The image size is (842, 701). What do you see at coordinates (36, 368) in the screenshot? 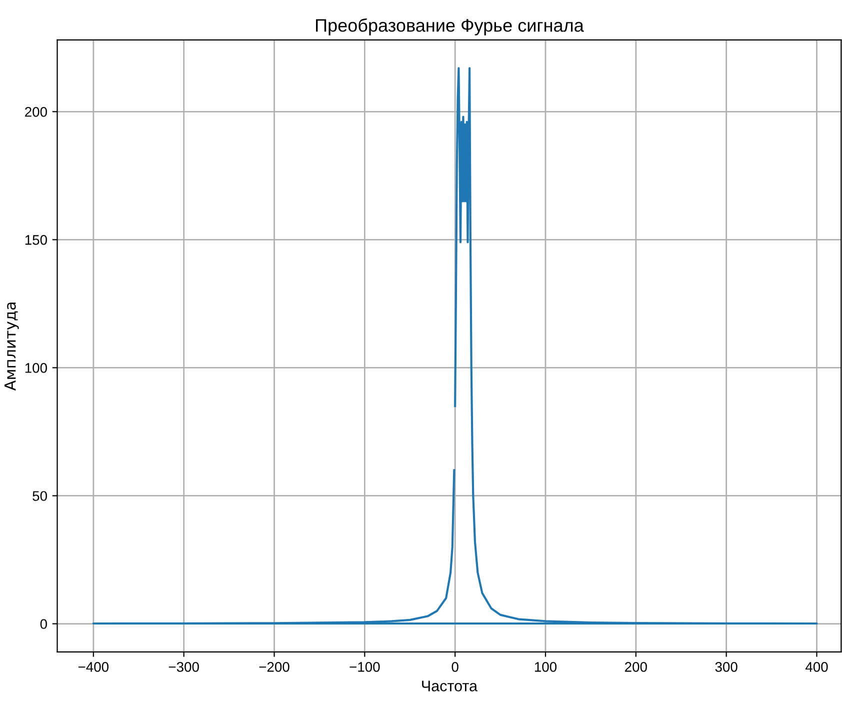
I see `y-tick-label: 100` at bounding box center [36, 368].